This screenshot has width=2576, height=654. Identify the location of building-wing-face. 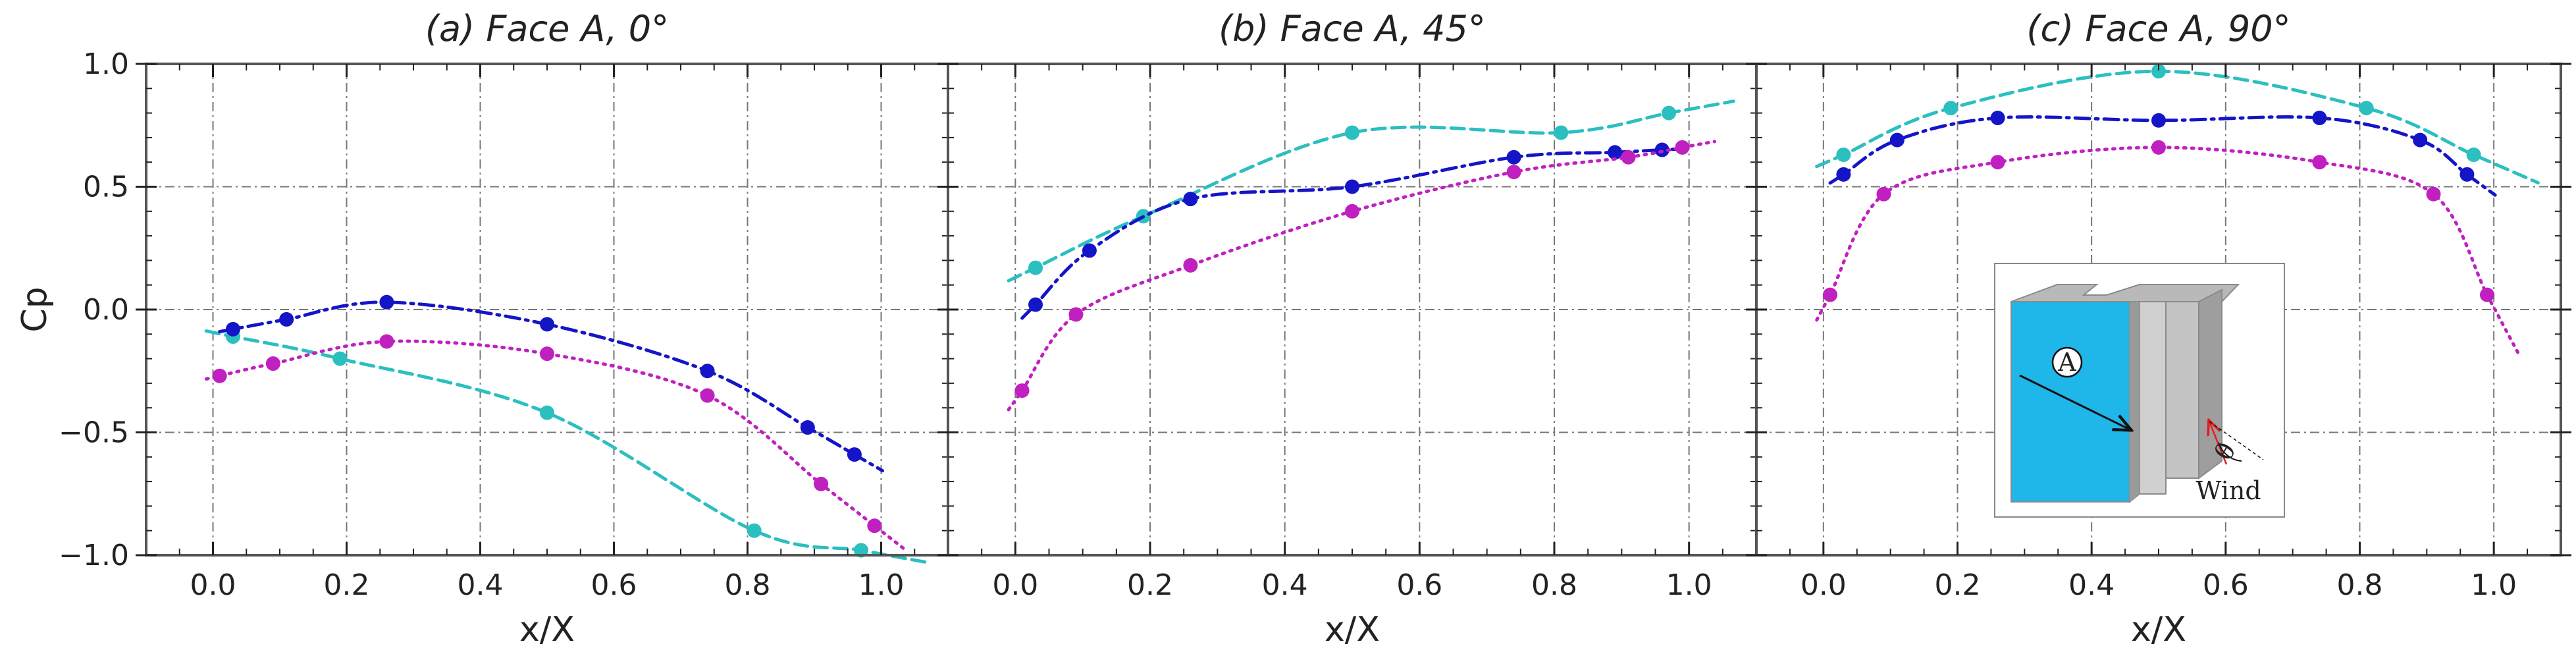
(2182, 390).